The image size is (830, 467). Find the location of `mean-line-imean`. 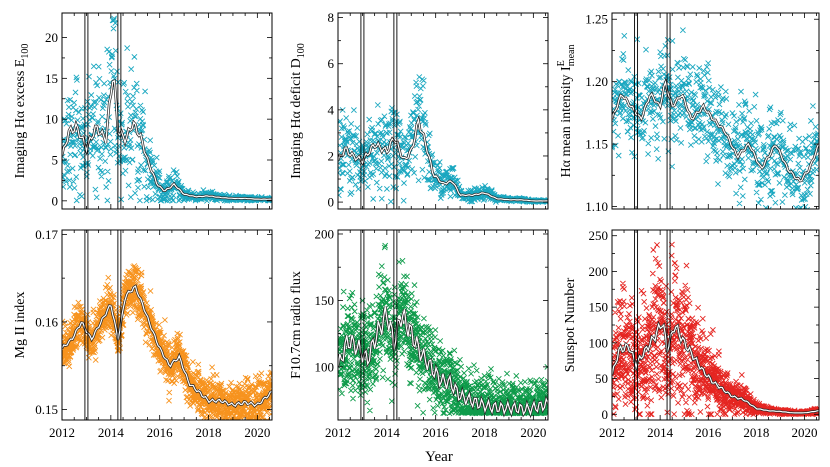

mean-line-imean is located at coordinates (715, 131).